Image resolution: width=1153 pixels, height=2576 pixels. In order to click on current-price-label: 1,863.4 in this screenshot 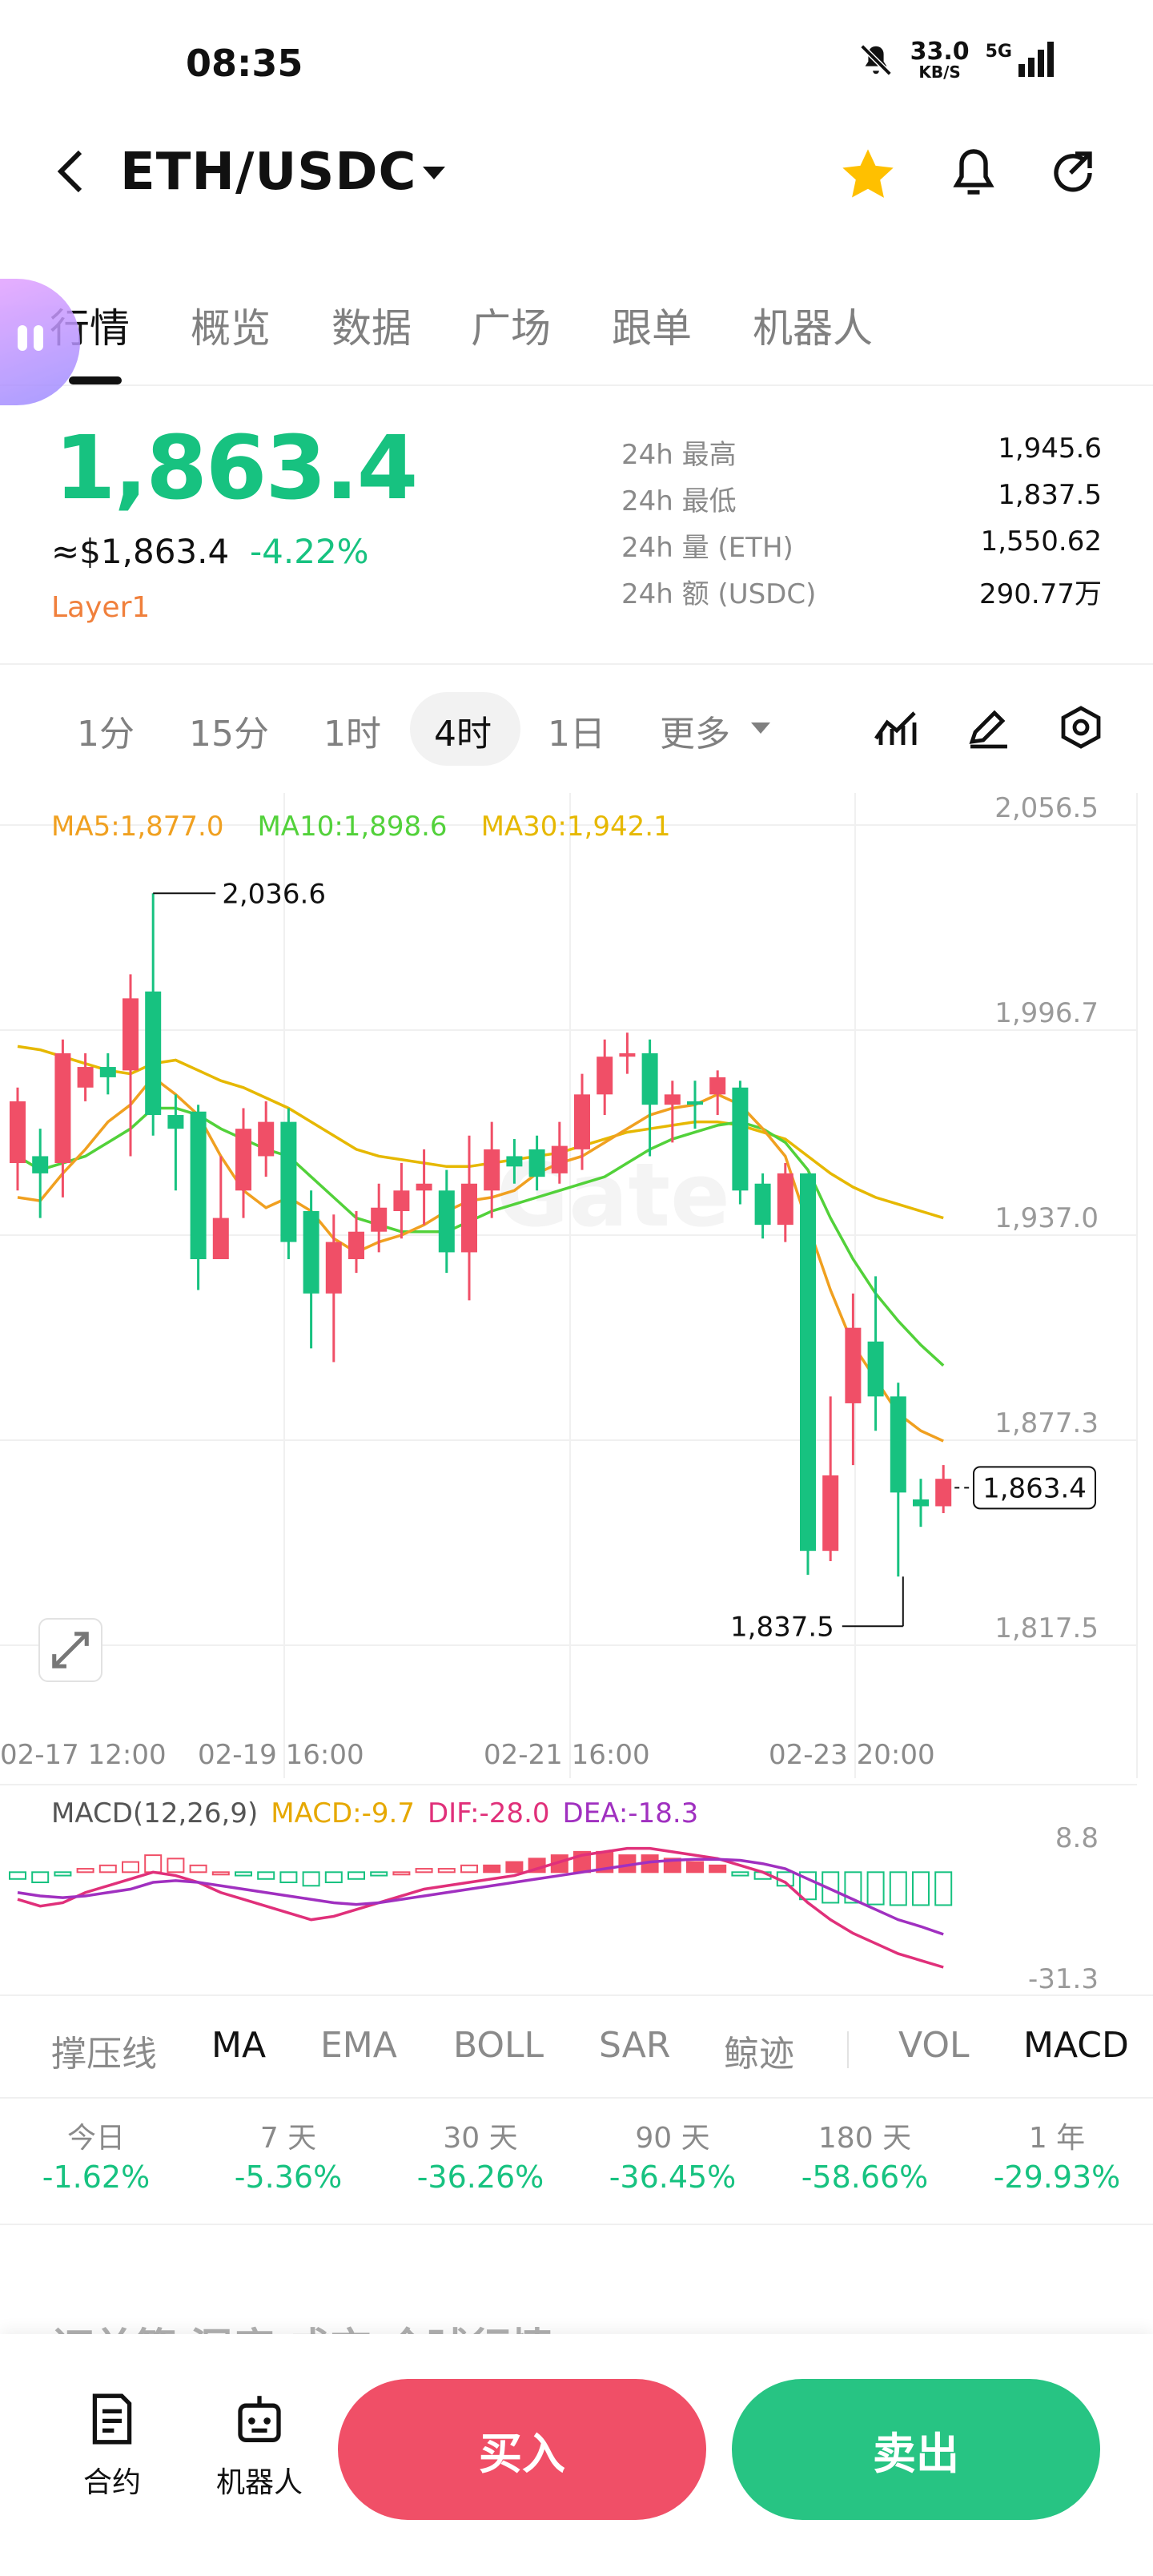, I will do `click(1035, 1488)`.